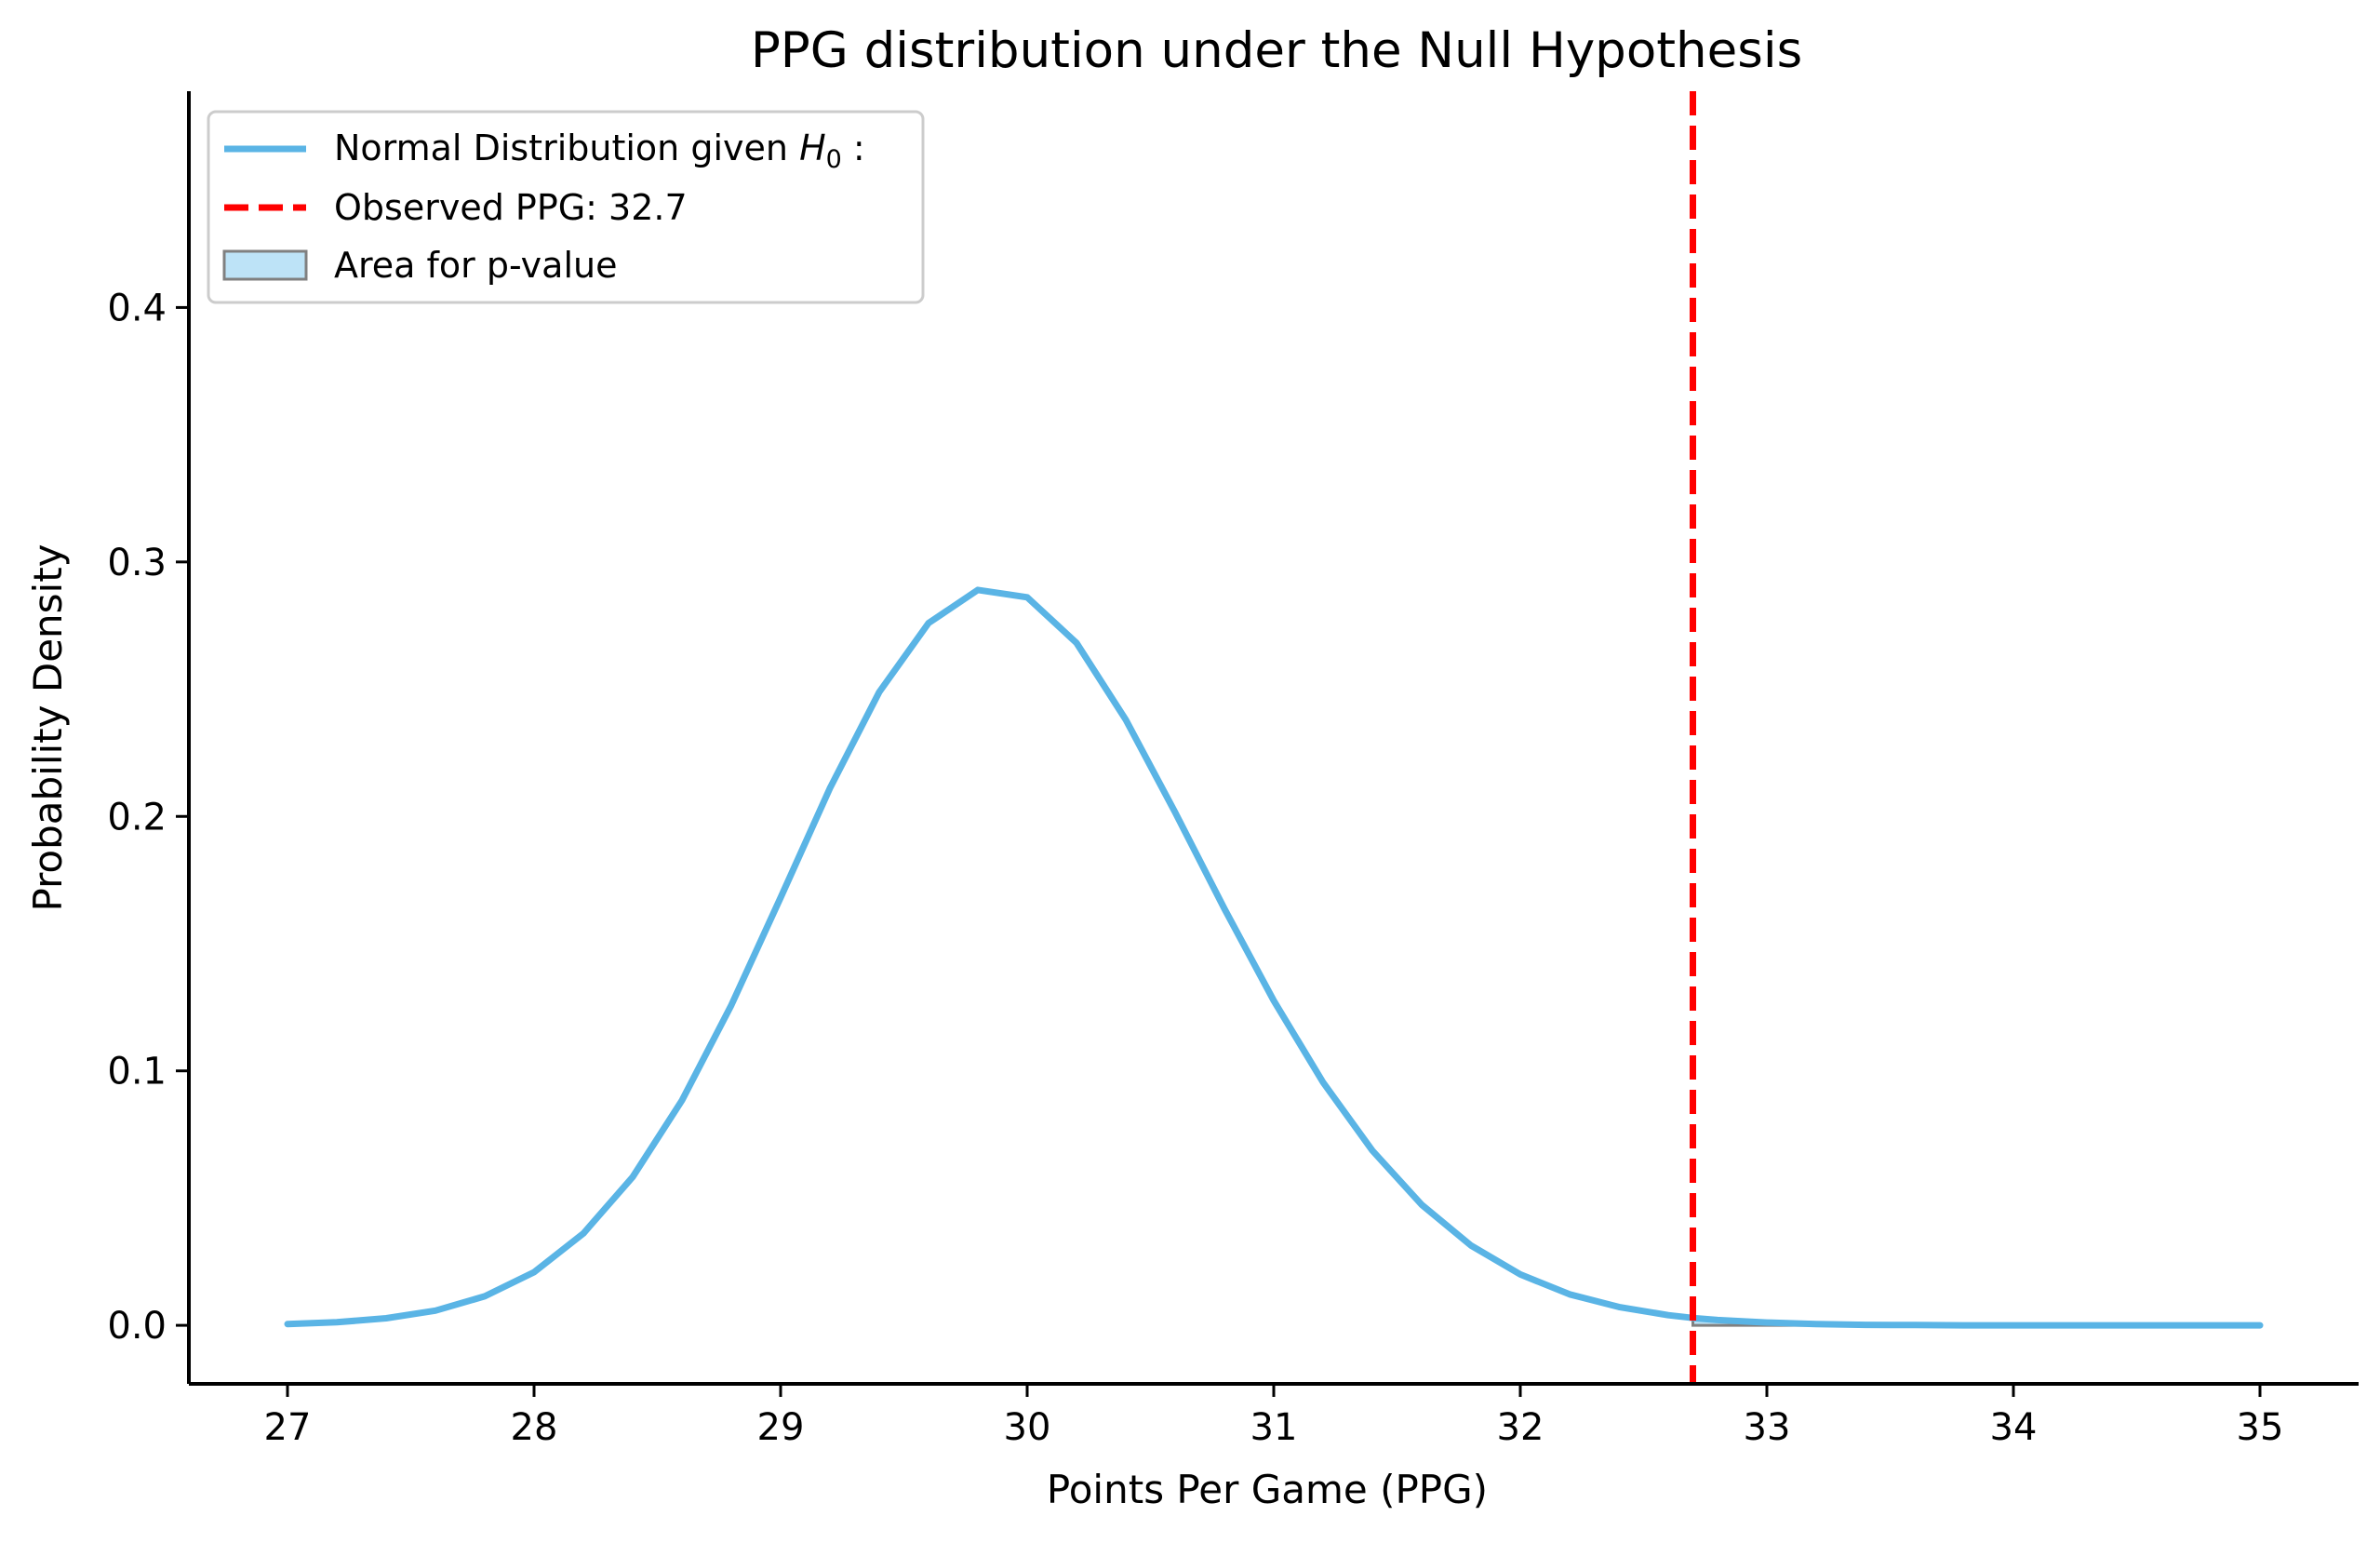 The width and height of the screenshot is (2380, 1543). Describe the element at coordinates (1027, 1427) in the screenshot. I see `x-tick-label: 30` at that location.